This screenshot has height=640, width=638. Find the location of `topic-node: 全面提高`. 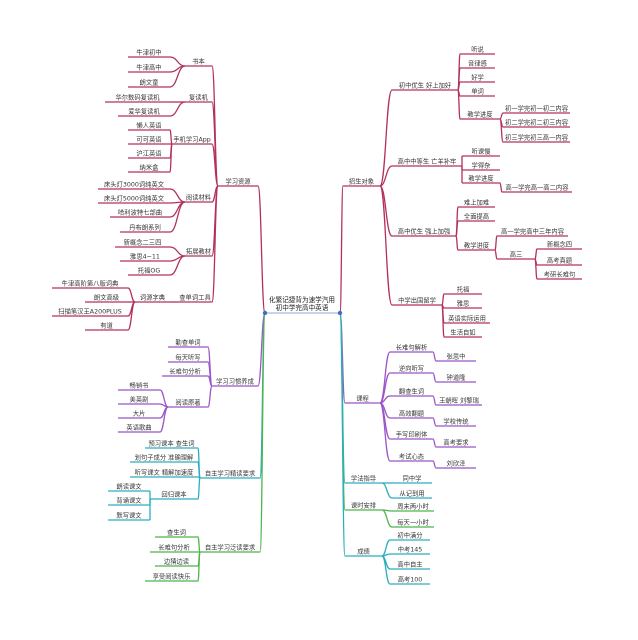

topic-node: 全面提高 is located at coordinates (476, 217).